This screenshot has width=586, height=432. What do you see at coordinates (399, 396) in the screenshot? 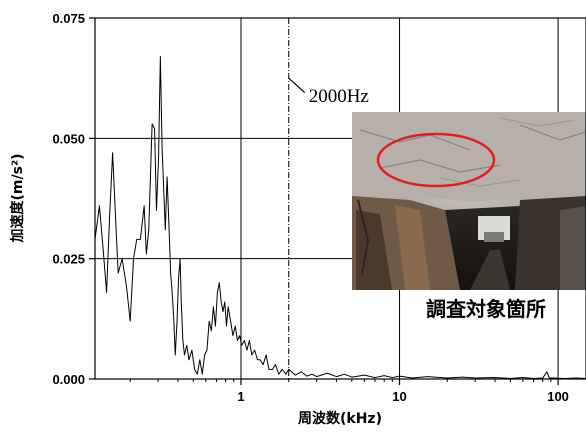
I see `x-tick-label: 10` at bounding box center [399, 396].